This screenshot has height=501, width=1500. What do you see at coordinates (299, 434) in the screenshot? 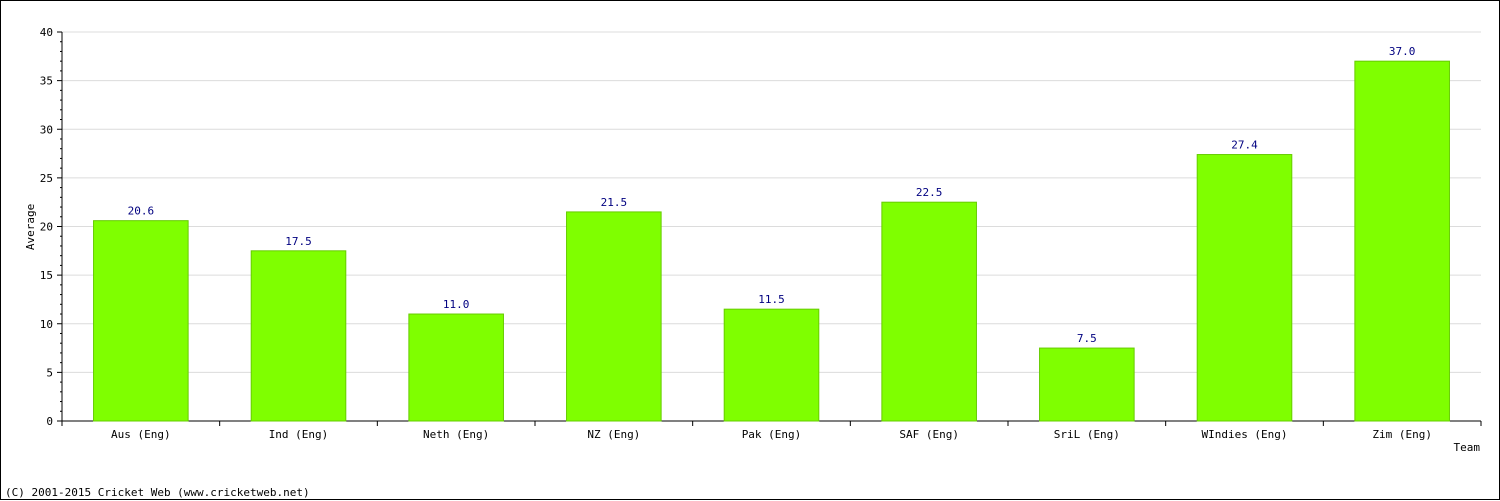
I see `x-tick-label: Ind (Eng)` at bounding box center [299, 434].